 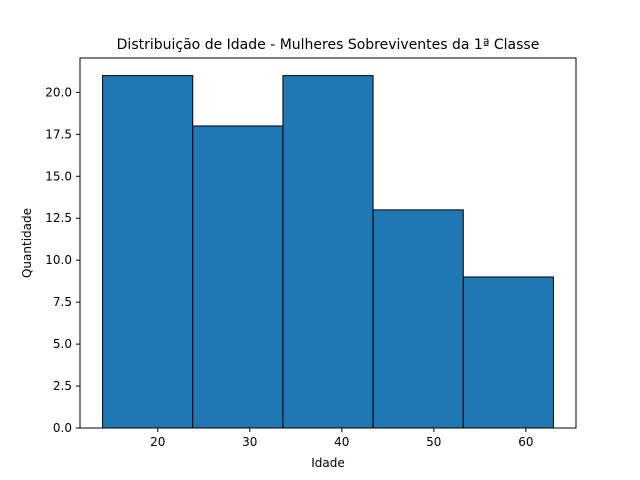 I want to click on y-tick-label: 12.5, so click(x=58, y=218).